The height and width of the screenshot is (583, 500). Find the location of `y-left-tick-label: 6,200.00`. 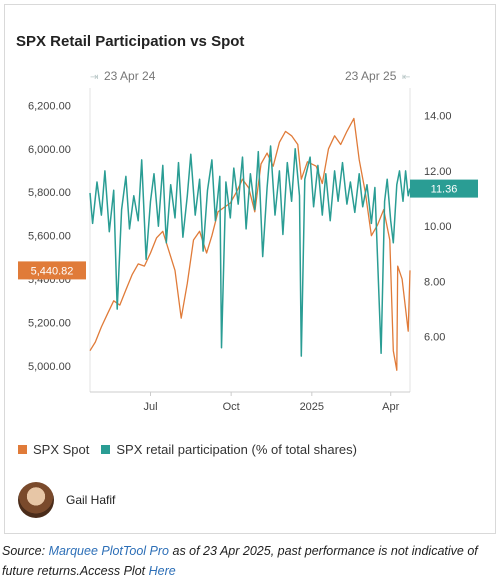

y-left-tick-label: 6,200.00 is located at coordinates (49, 106).